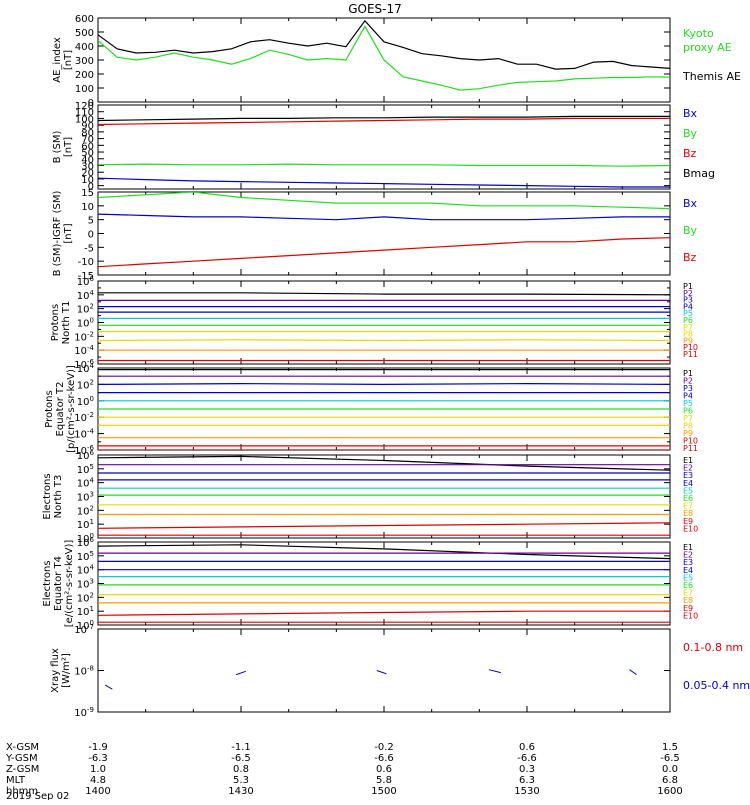 The height and width of the screenshot is (805, 750). I want to click on y-tick-label: 30, so click(87, 166).